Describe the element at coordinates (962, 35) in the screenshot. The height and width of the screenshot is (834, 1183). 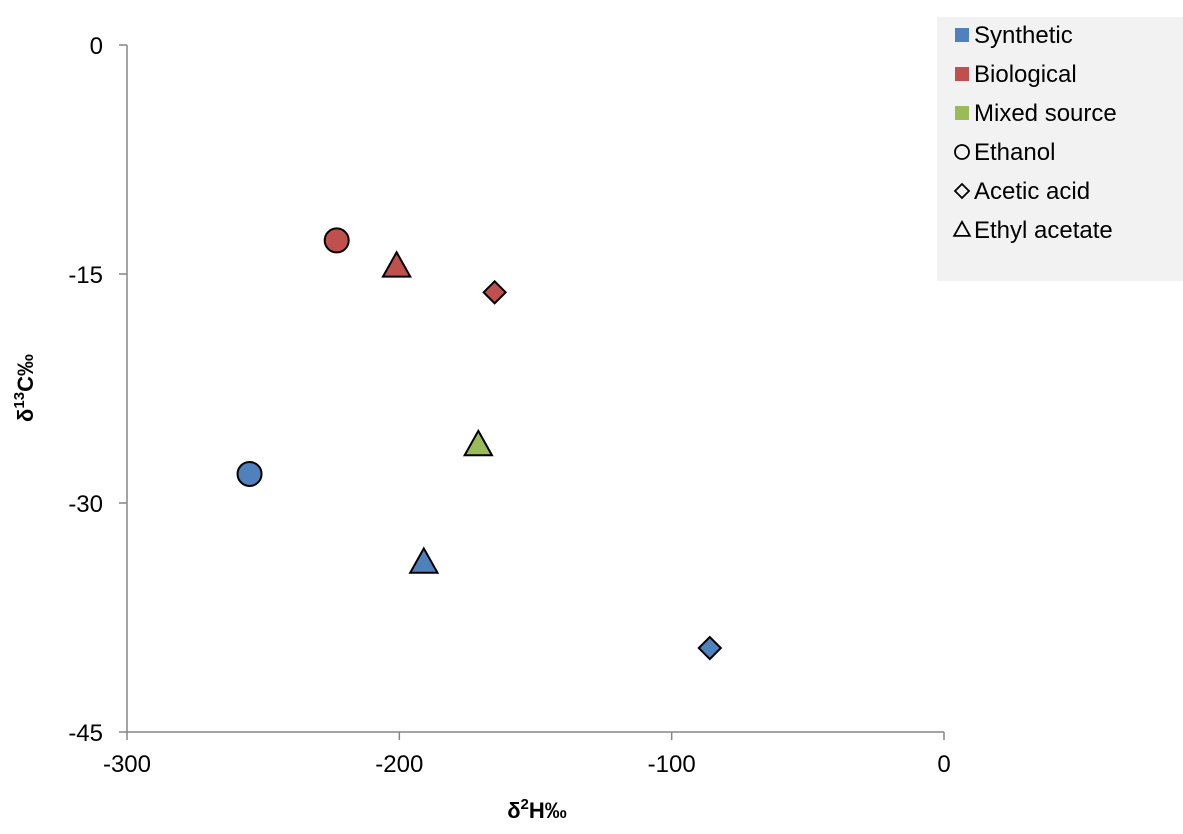
I see `legend-swatch-synthetic` at that location.